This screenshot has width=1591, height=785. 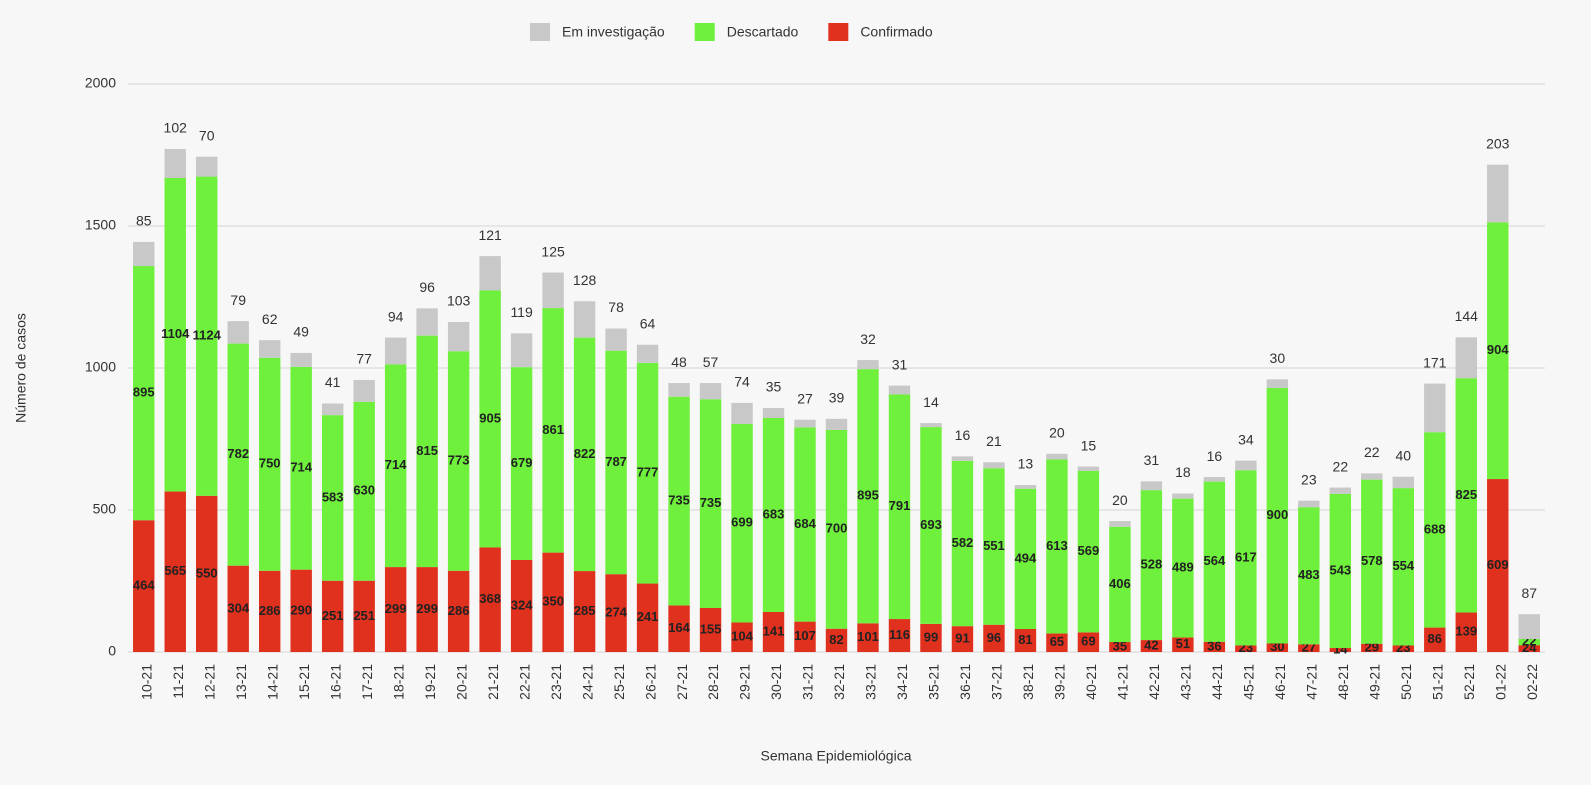 I want to click on data-label: 693, so click(x=931, y=524).